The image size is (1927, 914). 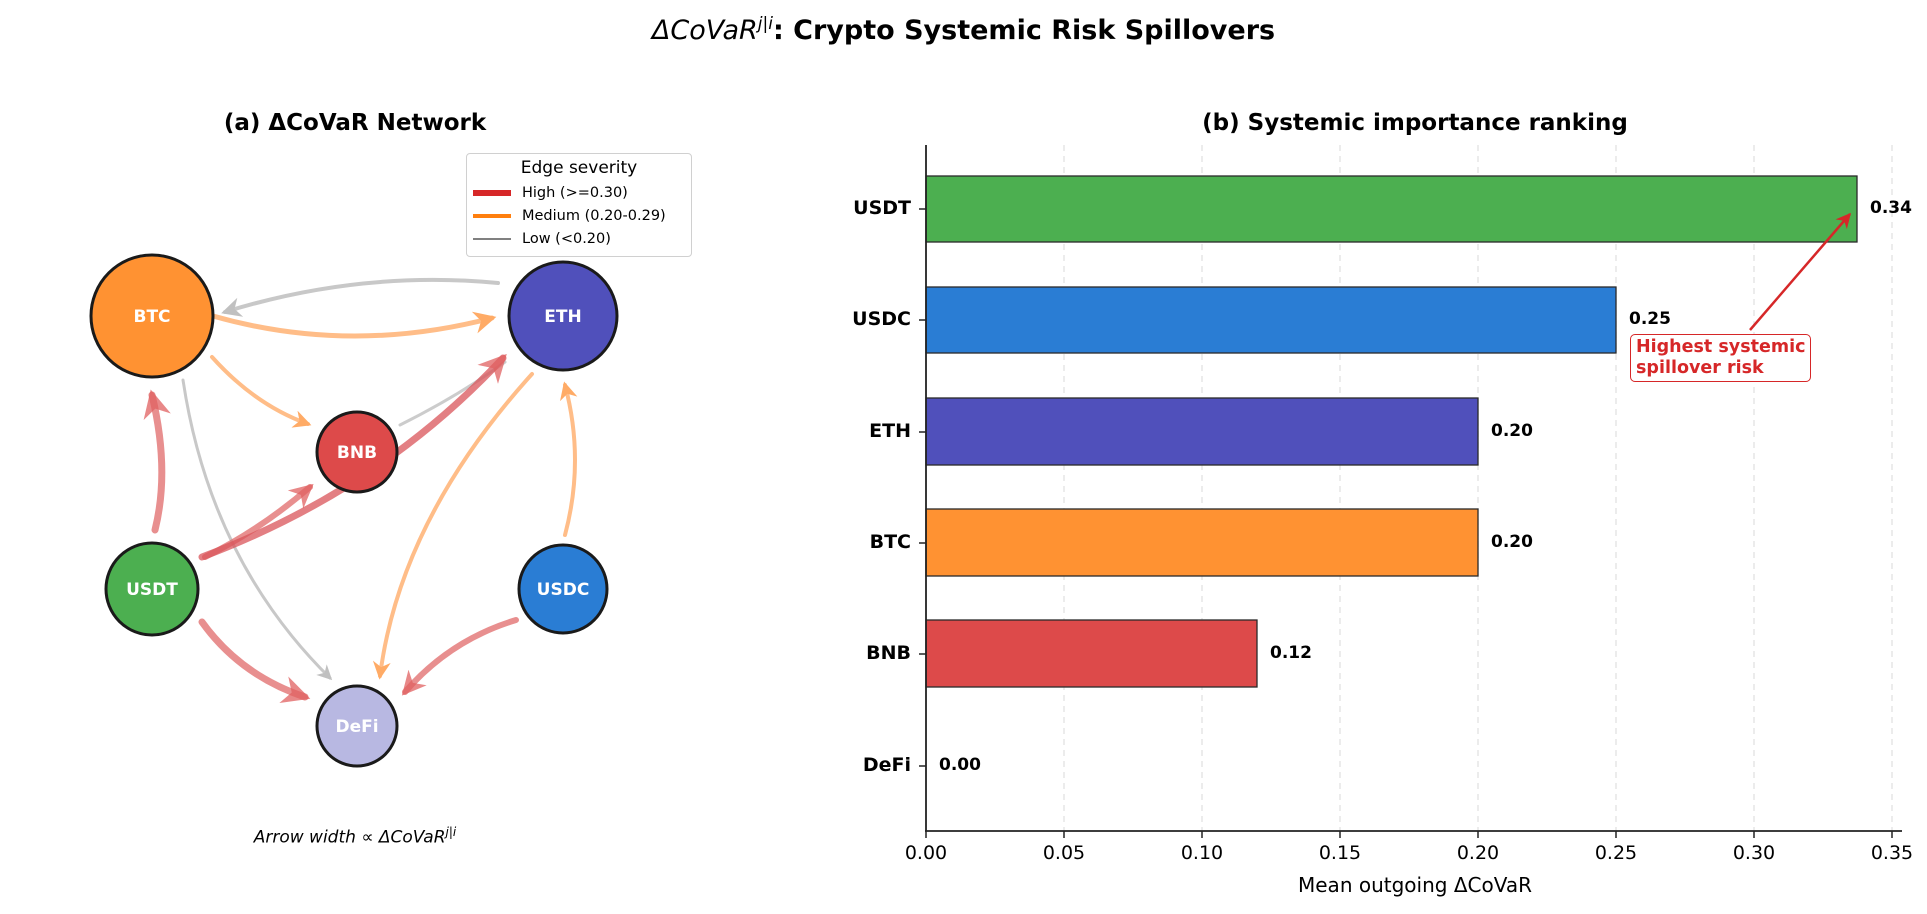 I want to click on value-label-btc: 0.20, so click(x=1512, y=542).